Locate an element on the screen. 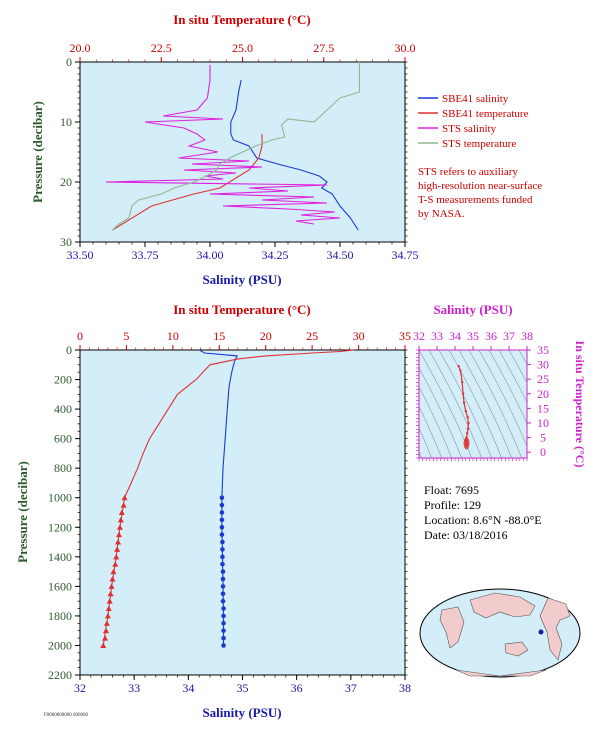  ts-salinity-tick-label: 38 is located at coordinates (527, 336).